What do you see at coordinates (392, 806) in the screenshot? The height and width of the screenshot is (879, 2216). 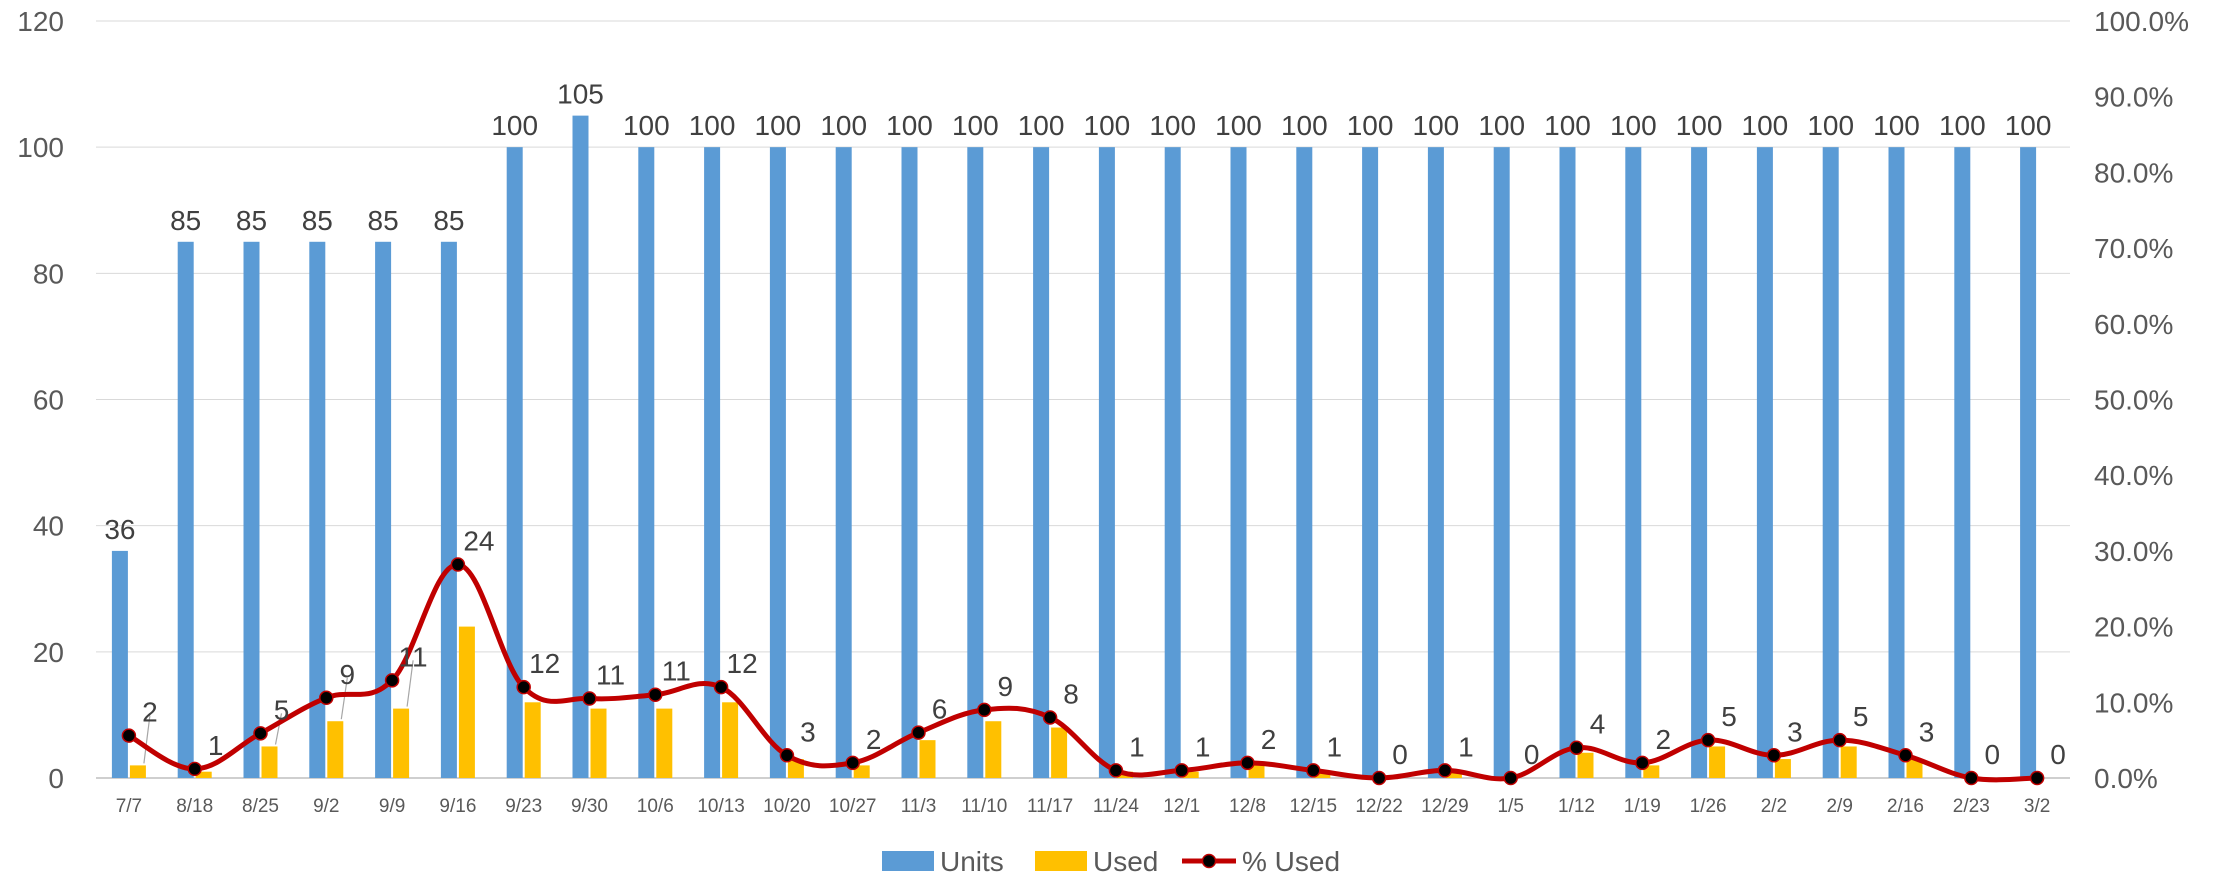 I see `x-axis-tick-label: 9/9` at bounding box center [392, 806].